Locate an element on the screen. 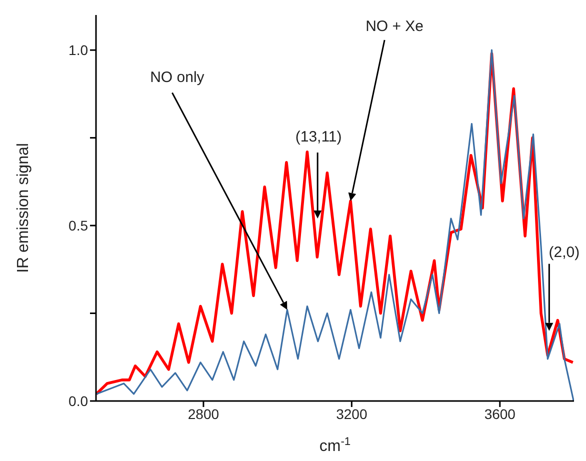 The image size is (586, 461). annotation: (2,0) is located at coordinates (564, 252).